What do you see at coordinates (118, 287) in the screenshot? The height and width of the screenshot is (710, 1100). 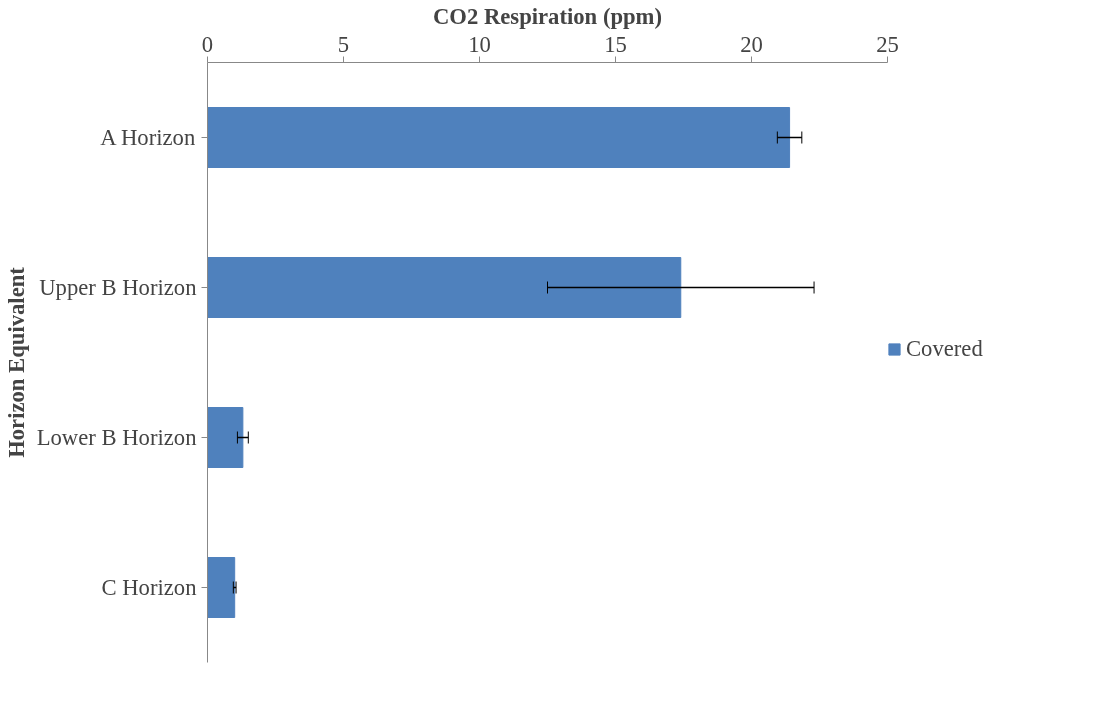 I see `y-tick-label: Upper B Horizon` at bounding box center [118, 287].